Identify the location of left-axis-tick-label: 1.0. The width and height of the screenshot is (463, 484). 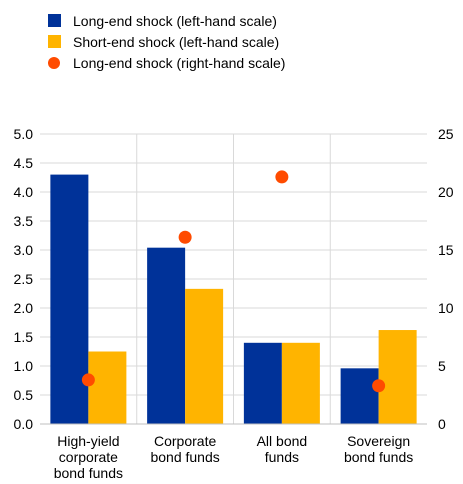
(24, 366).